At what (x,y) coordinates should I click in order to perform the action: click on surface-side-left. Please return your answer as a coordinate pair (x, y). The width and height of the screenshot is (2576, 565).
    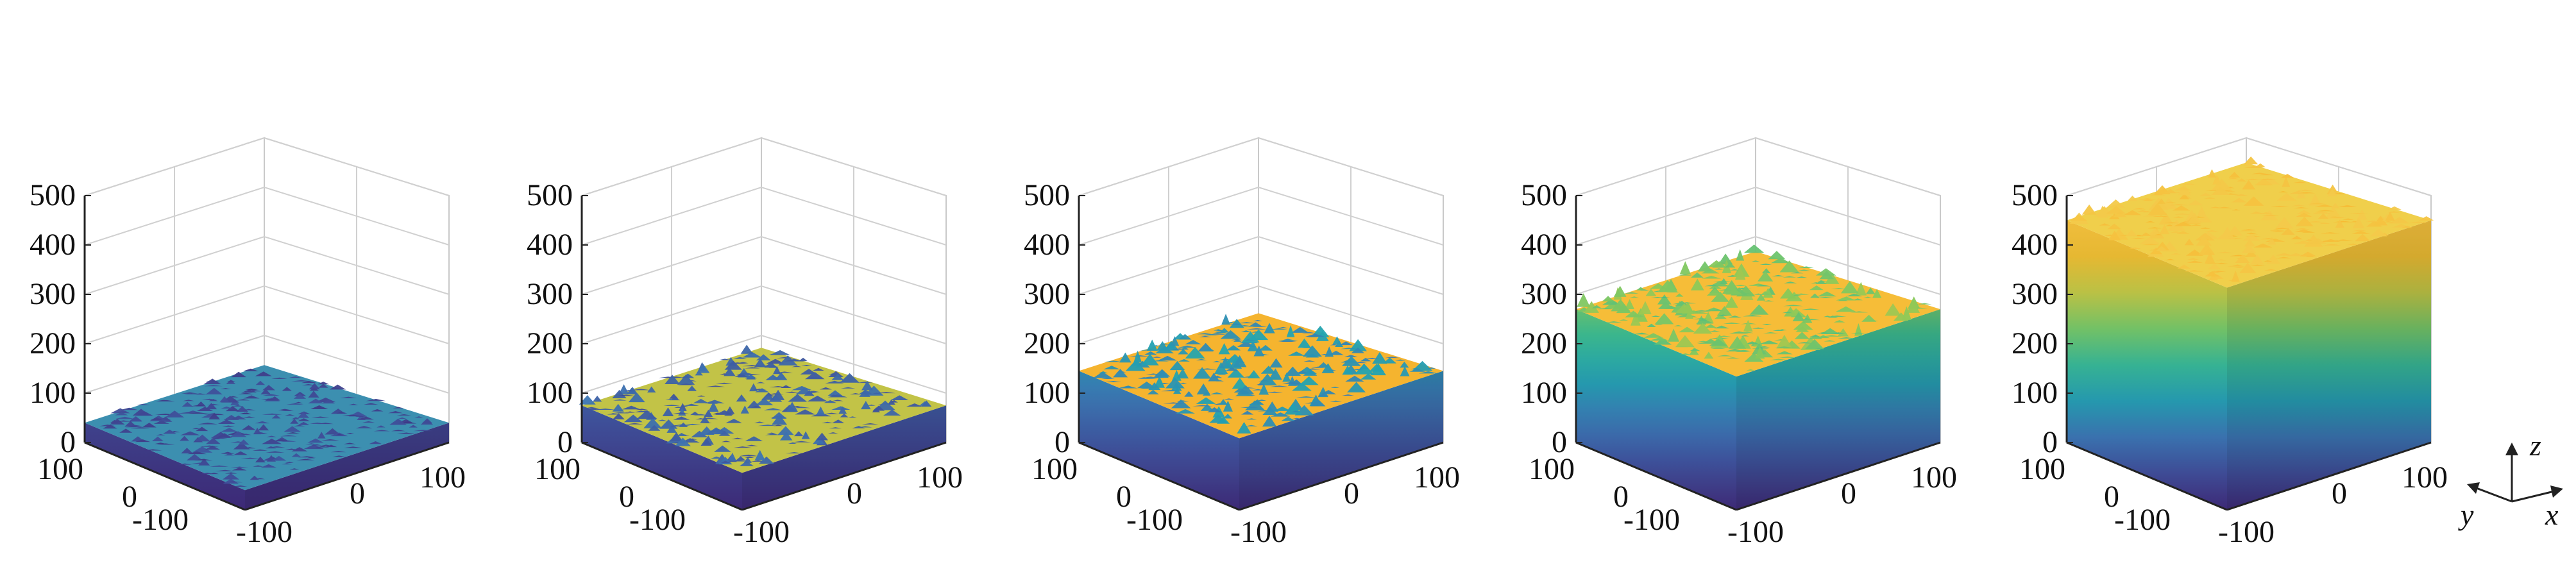
    Looking at the image, I should click on (1656, 409).